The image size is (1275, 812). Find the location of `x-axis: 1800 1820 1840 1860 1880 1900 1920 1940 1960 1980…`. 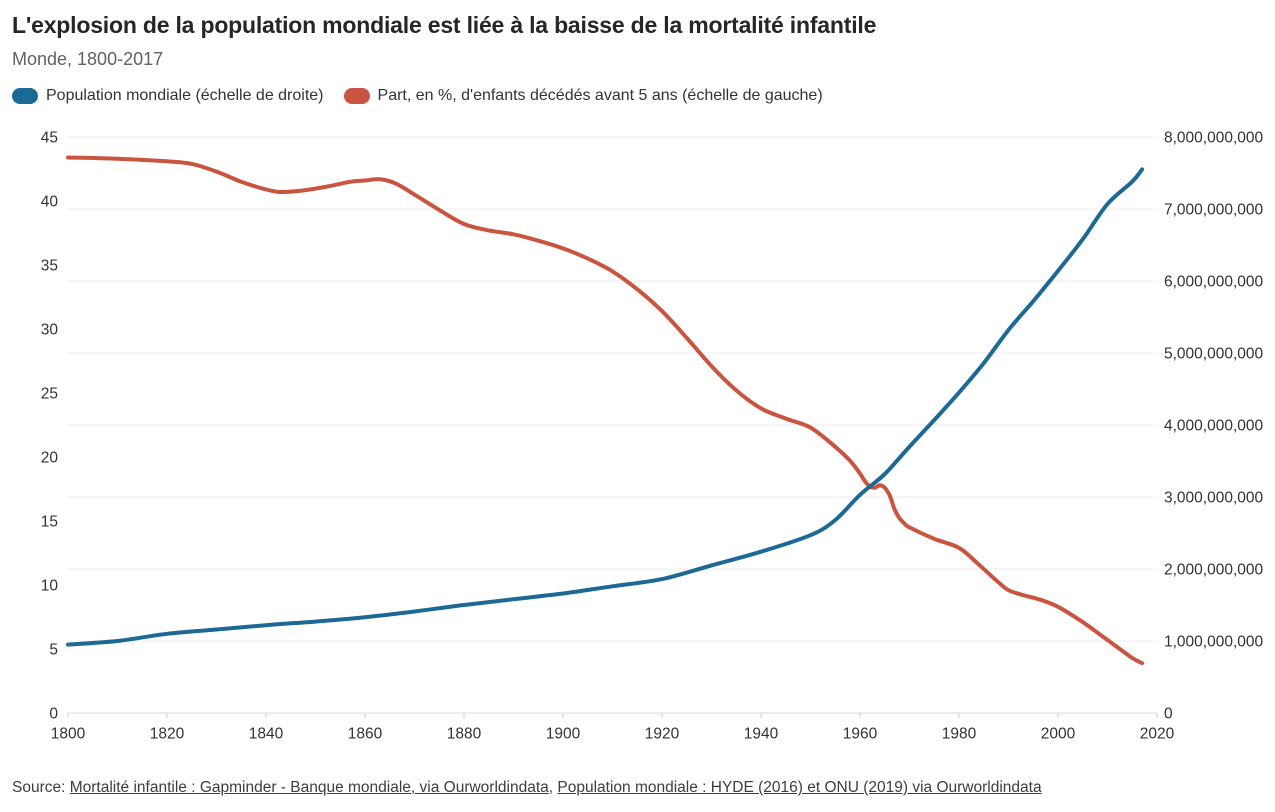

x-axis: 1800 1820 1840 1860 1880 1900 1920 1940 1960 1980… is located at coordinates (613, 727).